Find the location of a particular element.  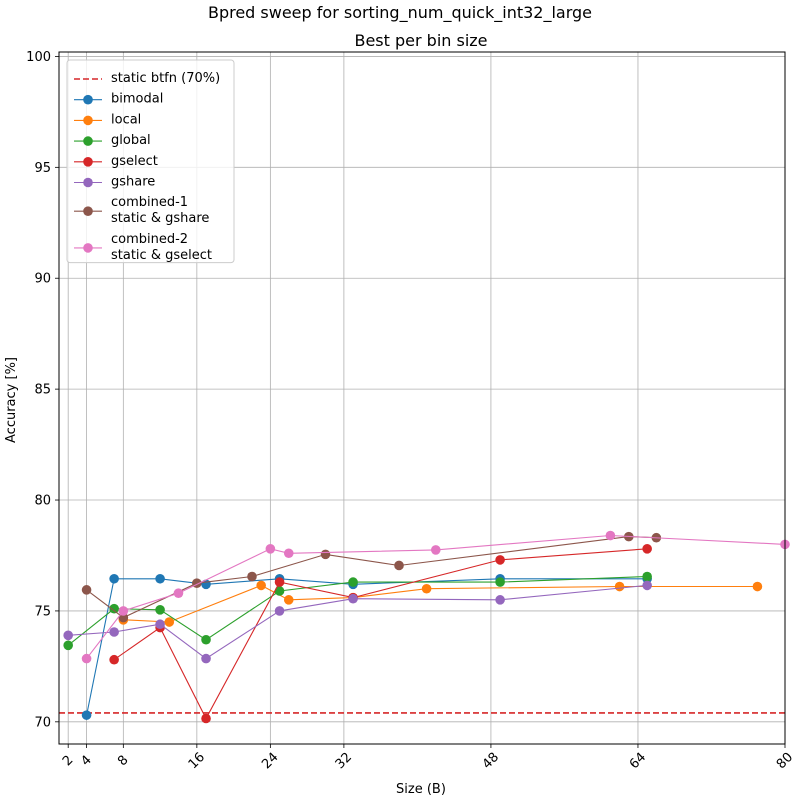

y-tick-label: 95 is located at coordinates (42, 168).